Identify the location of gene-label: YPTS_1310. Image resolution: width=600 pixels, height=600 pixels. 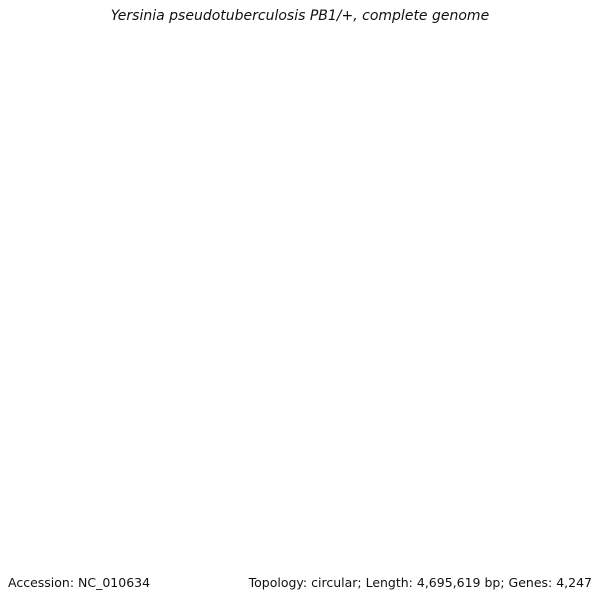
(0, 47).